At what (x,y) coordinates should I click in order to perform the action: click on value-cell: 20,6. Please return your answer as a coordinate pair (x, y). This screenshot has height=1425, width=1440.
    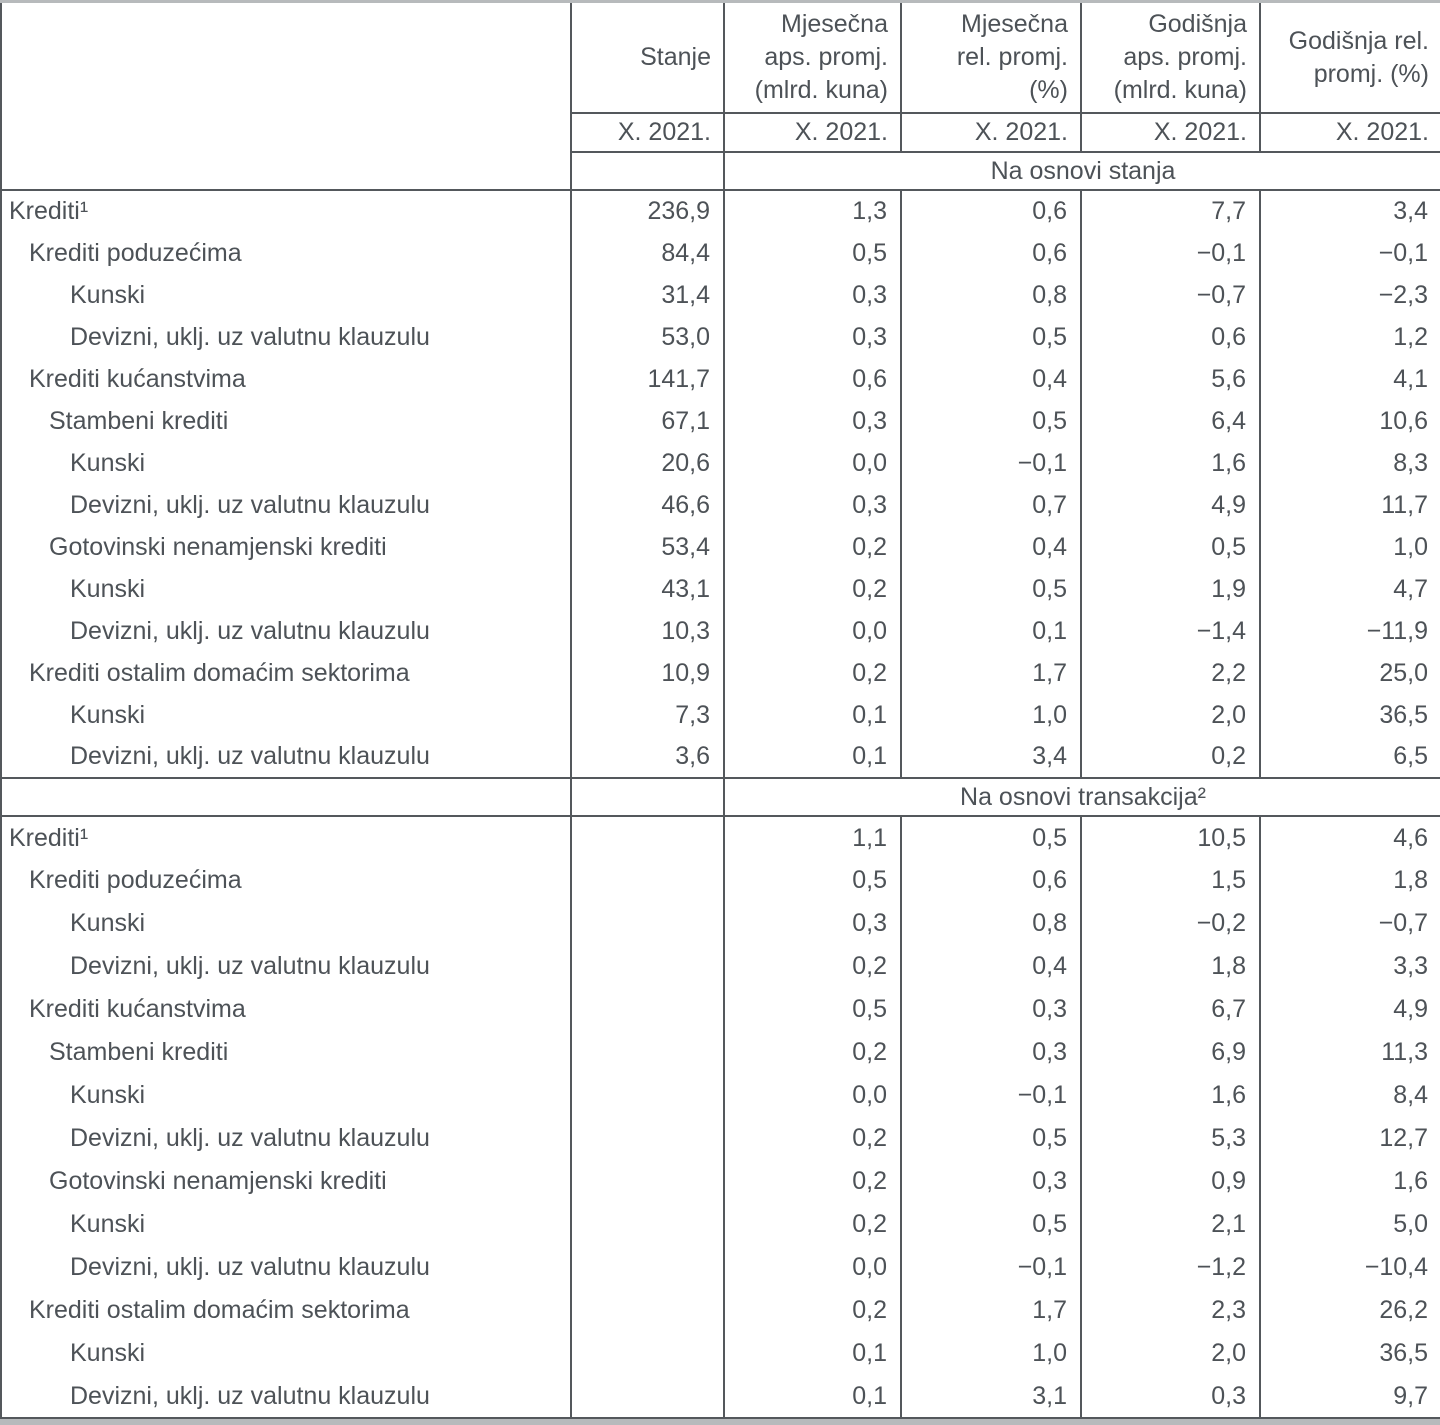
    Looking at the image, I should click on (648, 463).